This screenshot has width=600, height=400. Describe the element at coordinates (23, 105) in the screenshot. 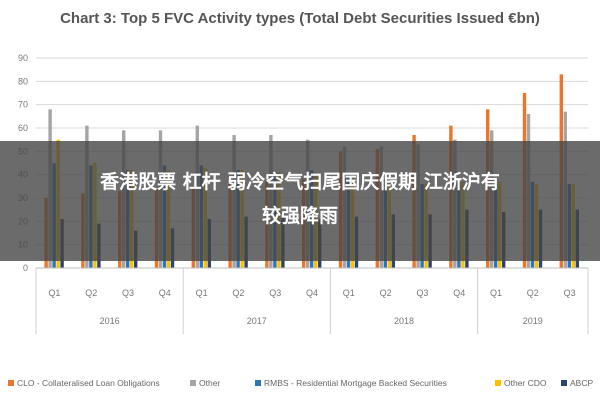

I see `y-tick-label: 70` at that location.